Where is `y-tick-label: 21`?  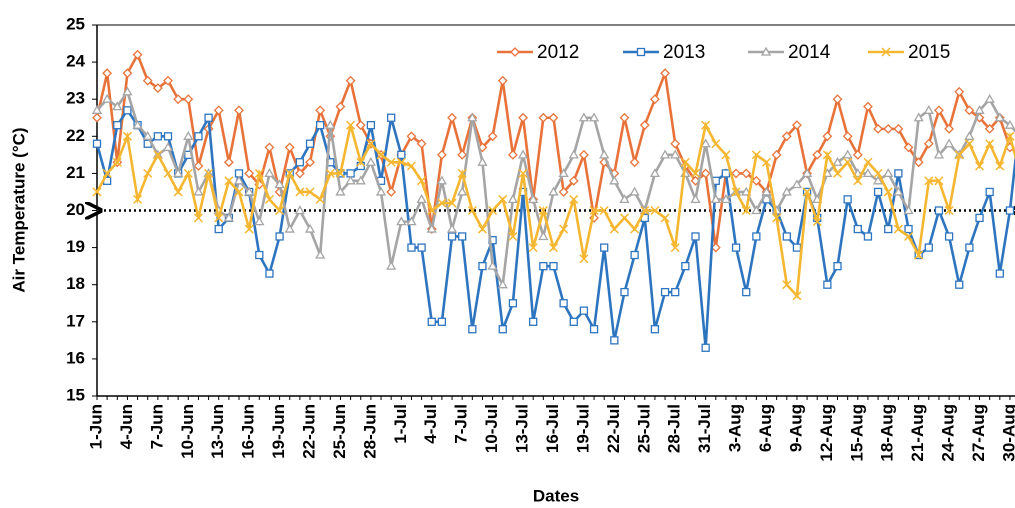
y-tick-label: 21 is located at coordinates (75, 172).